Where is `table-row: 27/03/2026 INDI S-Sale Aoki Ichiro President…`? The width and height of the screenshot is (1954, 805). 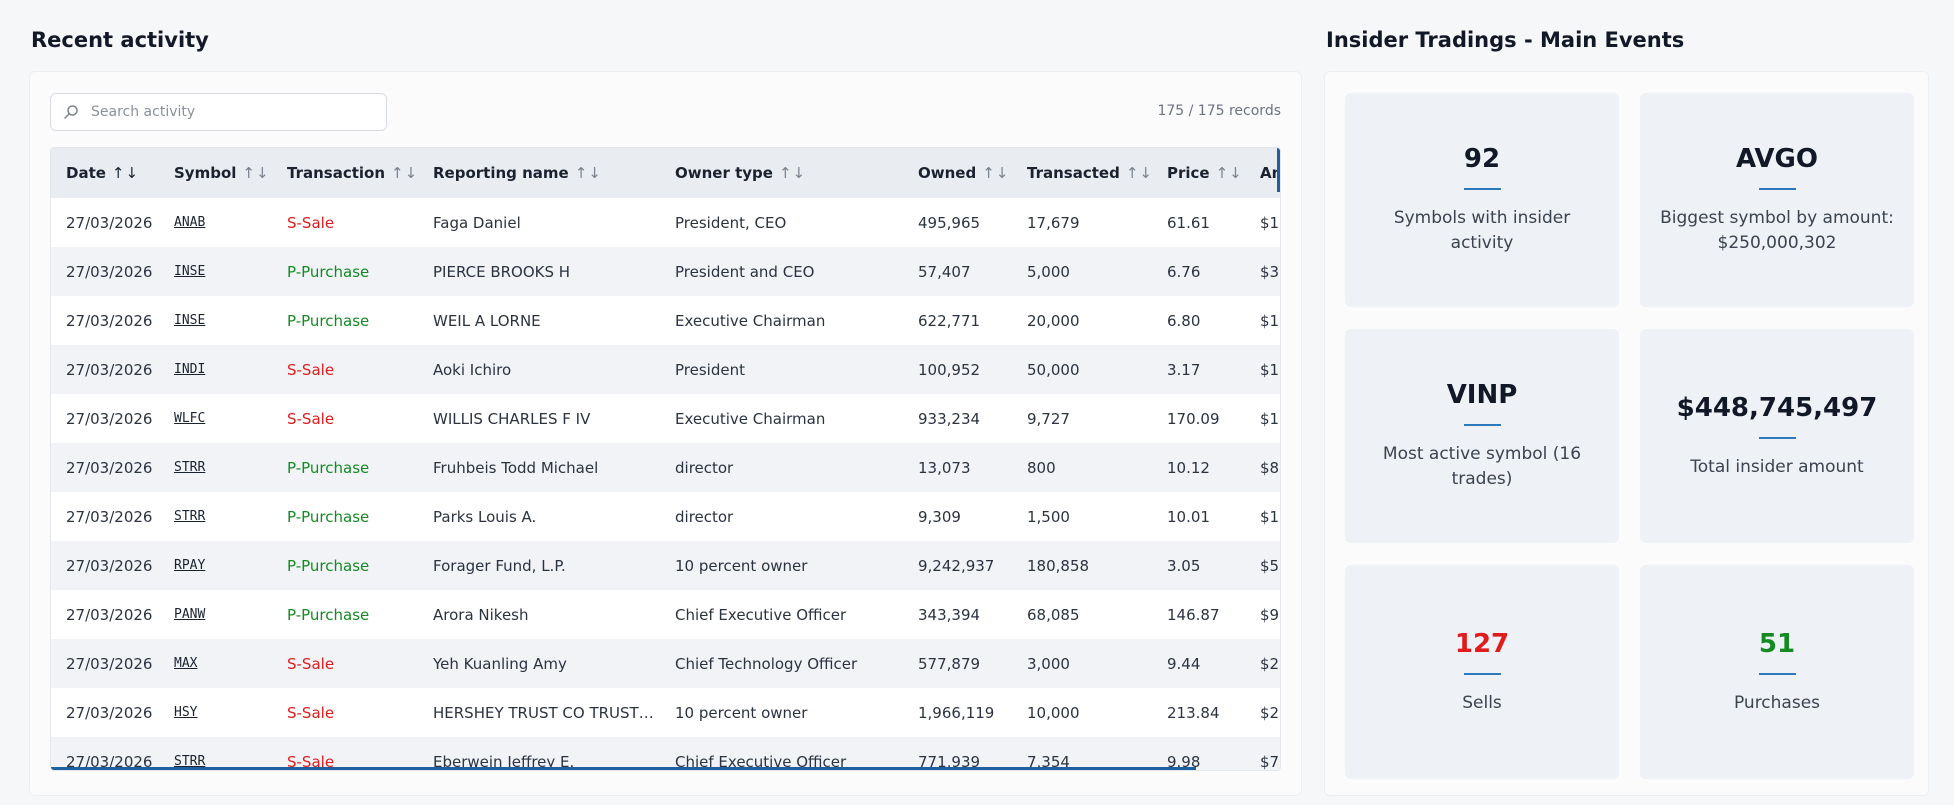
table-row: 27/03/2026 INDI S-Sale Aoki Ichiro President… is located at coordinates (665, 369).